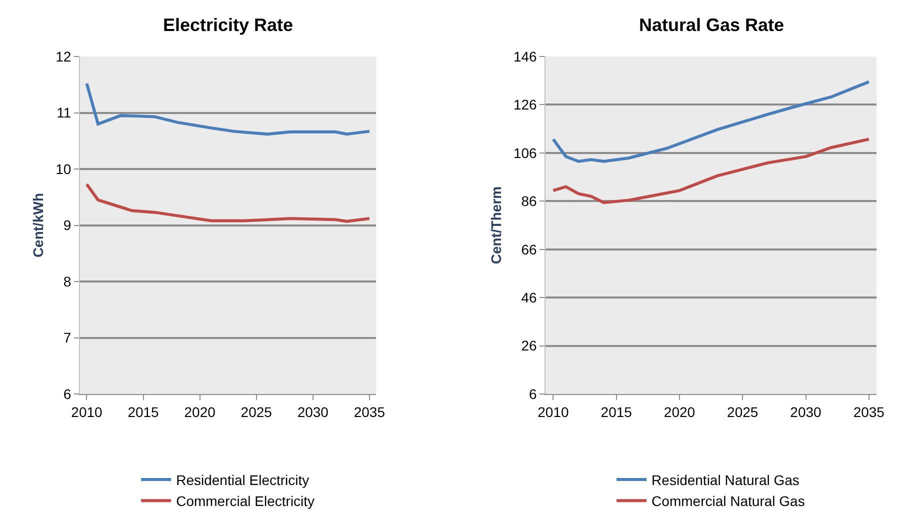 This screenshot has width=905, height=532. What do you see at coordinates (529, 346) in the screenshot?
I see `y-tick-label: 26` at bounding box center [529, 346].